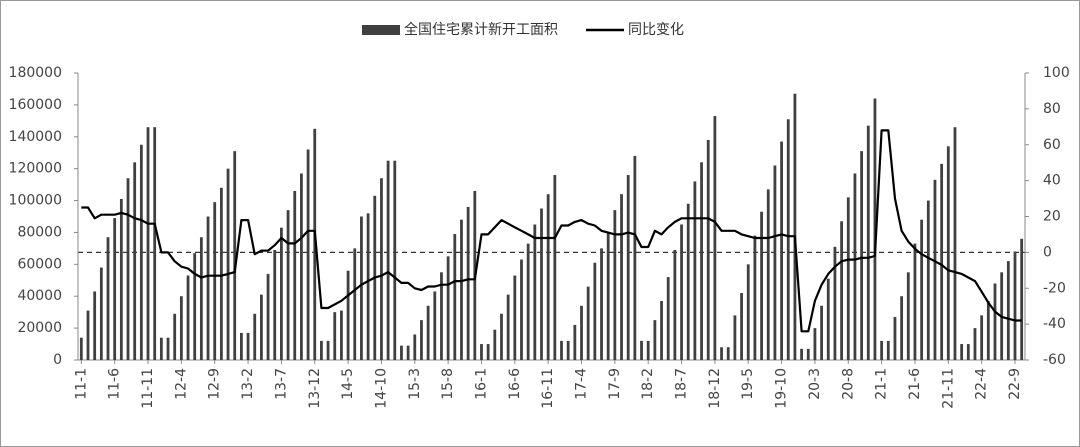 The height and width of the screenshot is (447, 1080). What do you see at coordinates (381, 388) in the screenshot?
I see `x-tick-label: 14-10` at bounding box center [381, 388].